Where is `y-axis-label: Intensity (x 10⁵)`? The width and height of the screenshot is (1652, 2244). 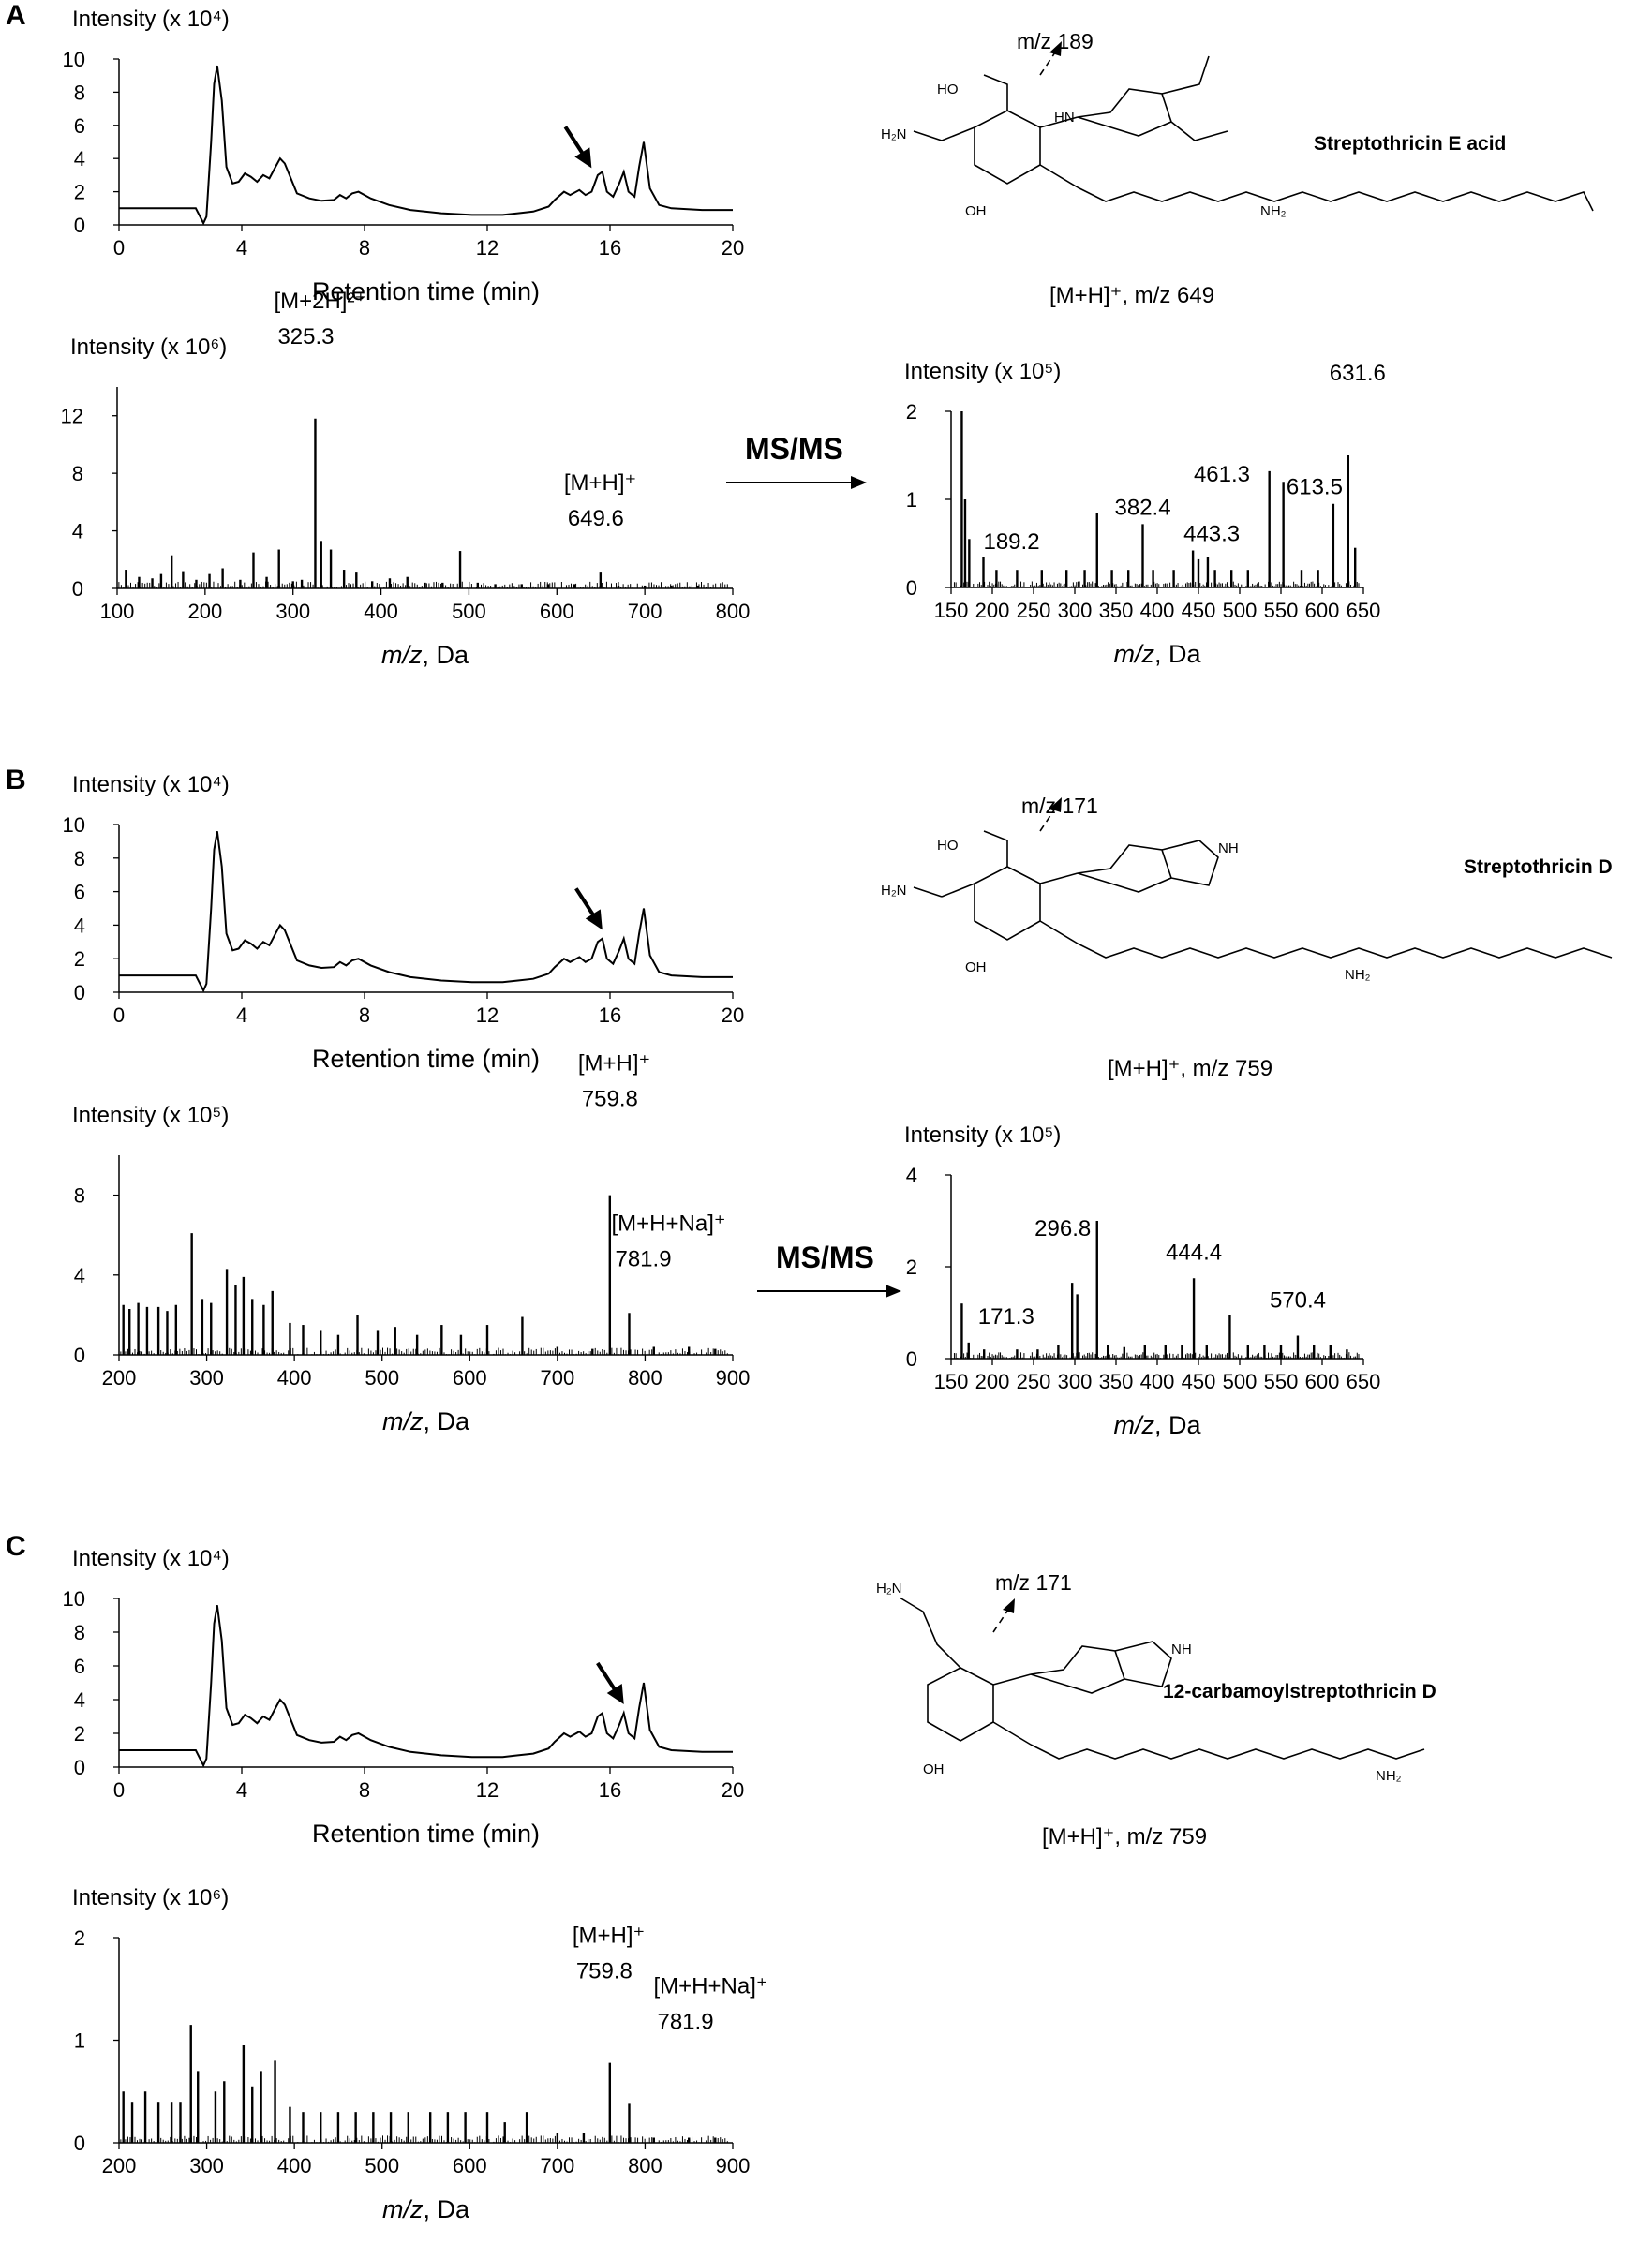
y-axis-label: Intensity (x 10⁵) is located at coordinates (982, 372).